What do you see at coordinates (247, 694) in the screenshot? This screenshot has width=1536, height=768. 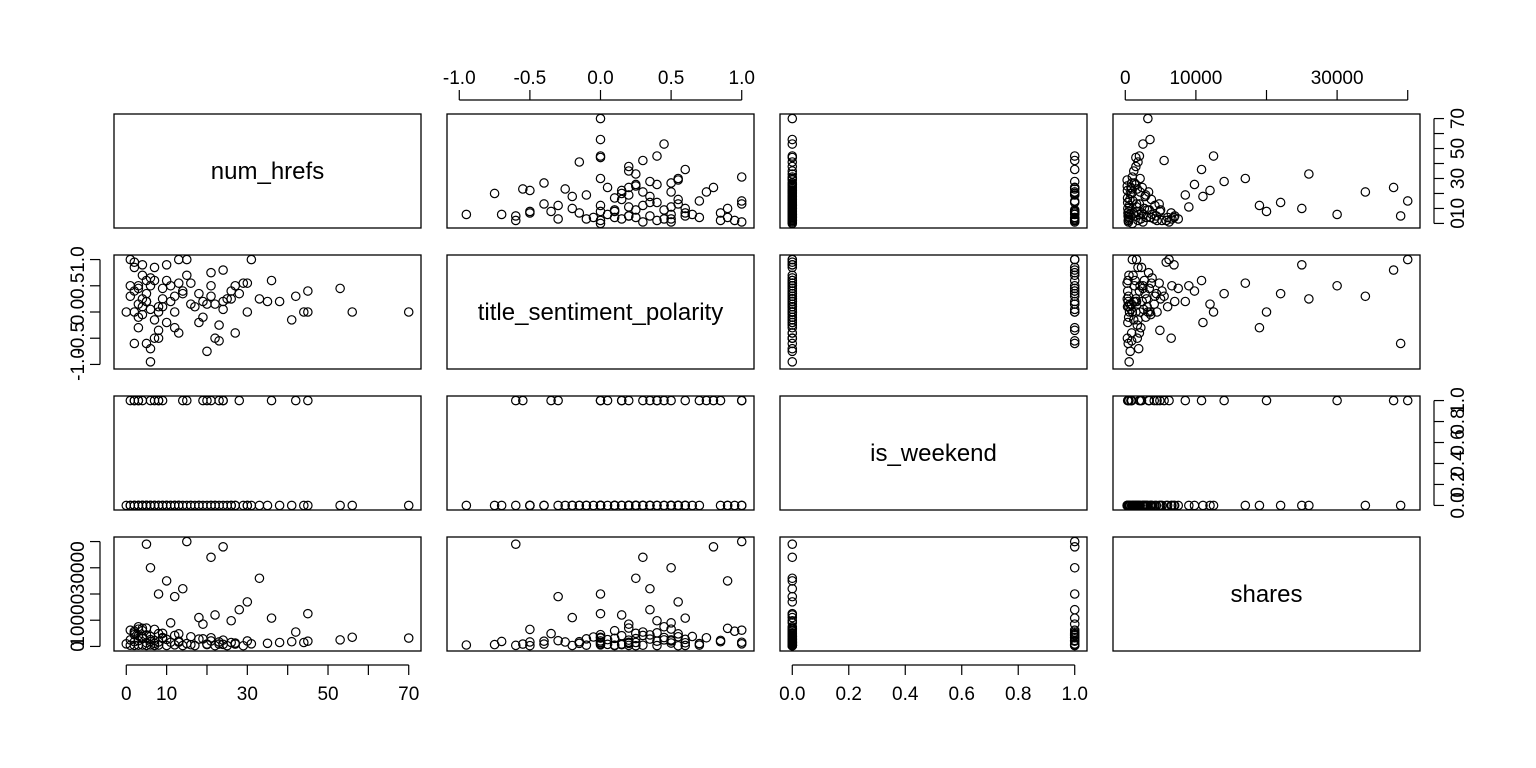 I see `x-tick-label-num_hrefs-2: 30` at bounding box center [247, 694].